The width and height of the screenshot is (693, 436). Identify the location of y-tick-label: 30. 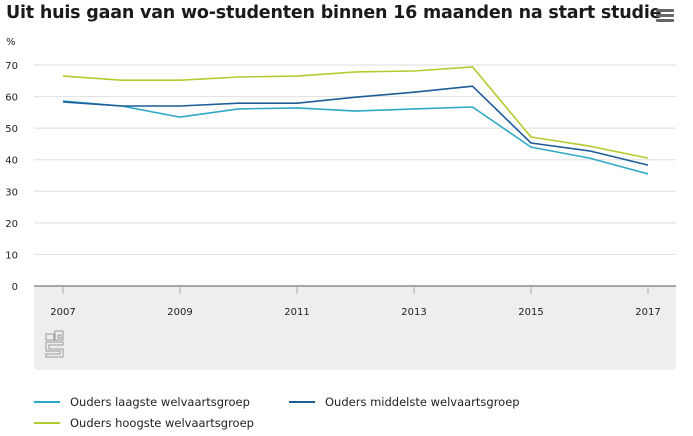
(11, 192).